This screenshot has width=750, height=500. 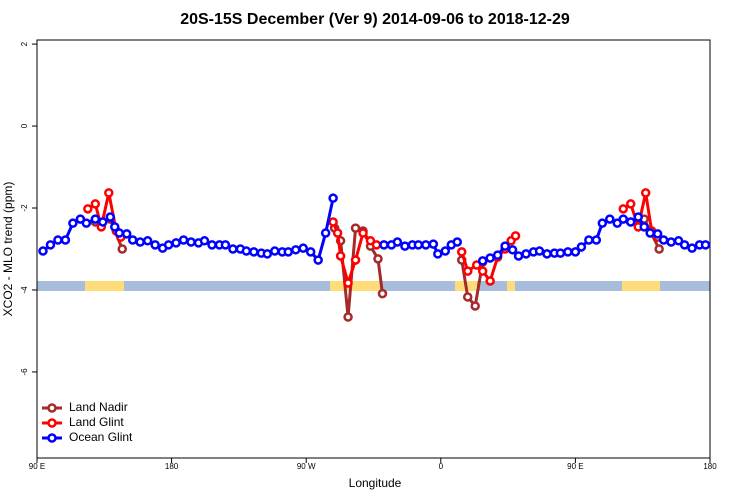 I want to click on surface-band, so click(x=373, y=286).